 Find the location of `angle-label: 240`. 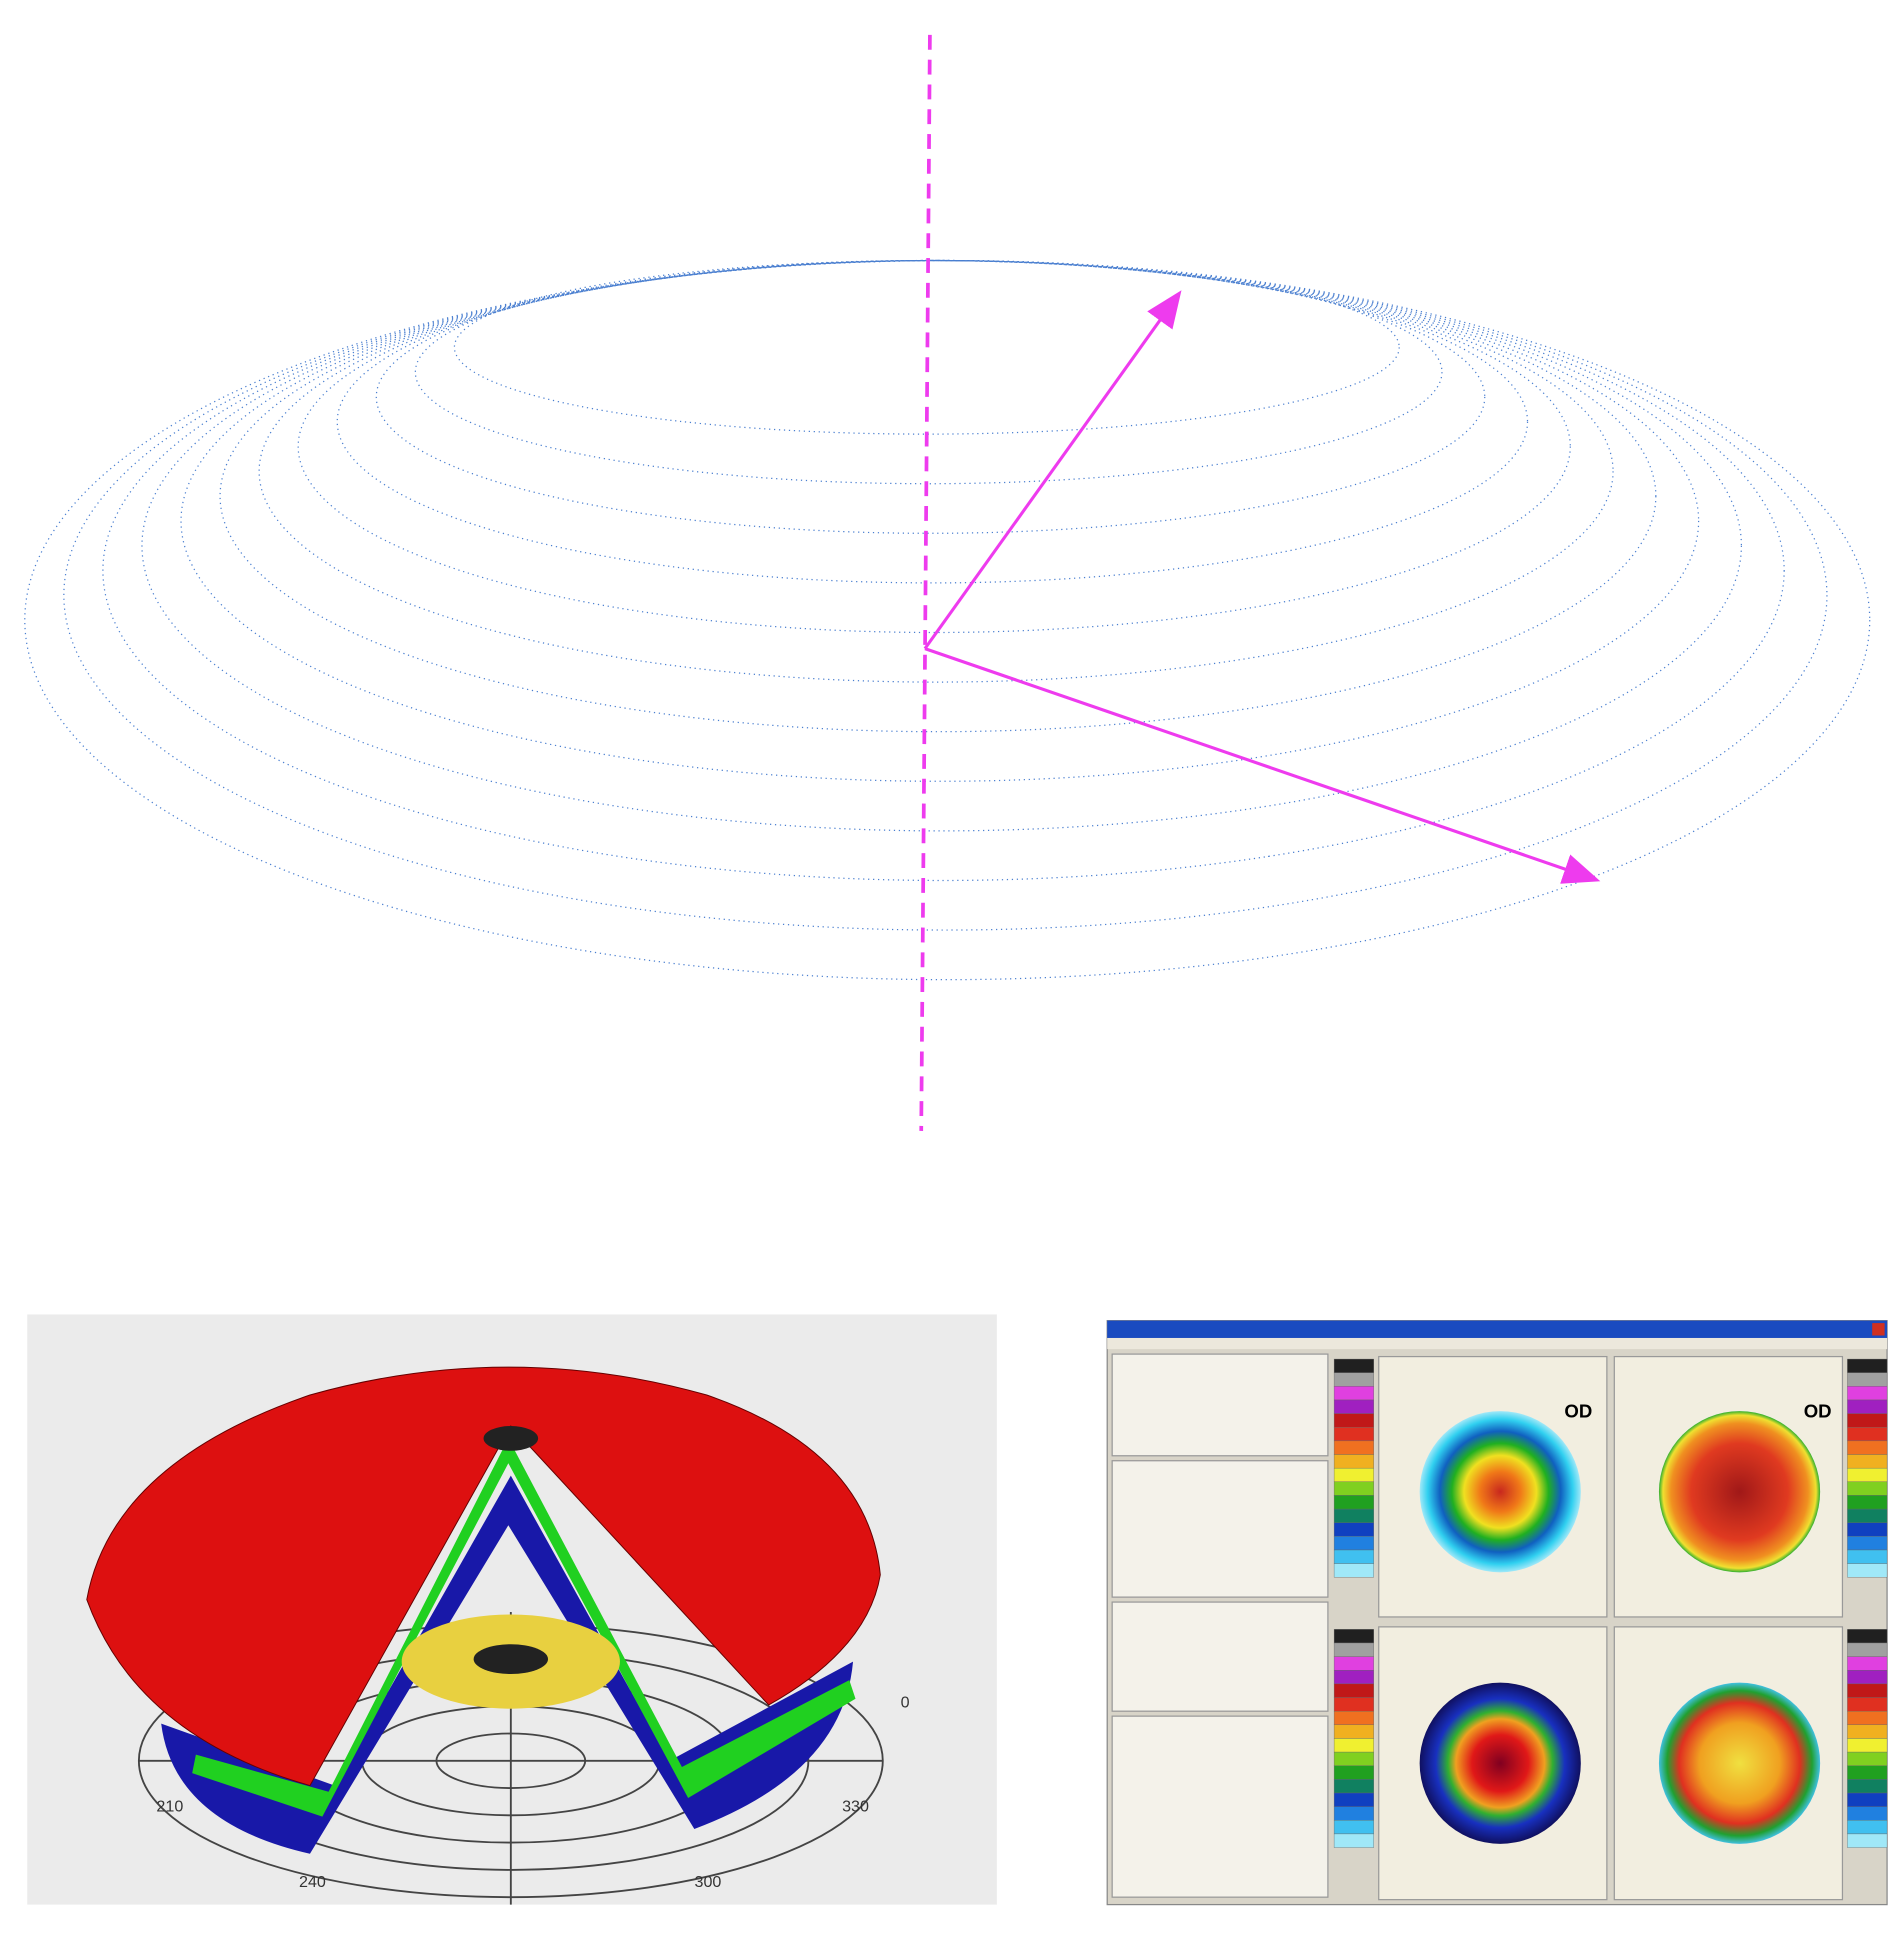

angle-label: 240 is located at coordinates (312, 1882).